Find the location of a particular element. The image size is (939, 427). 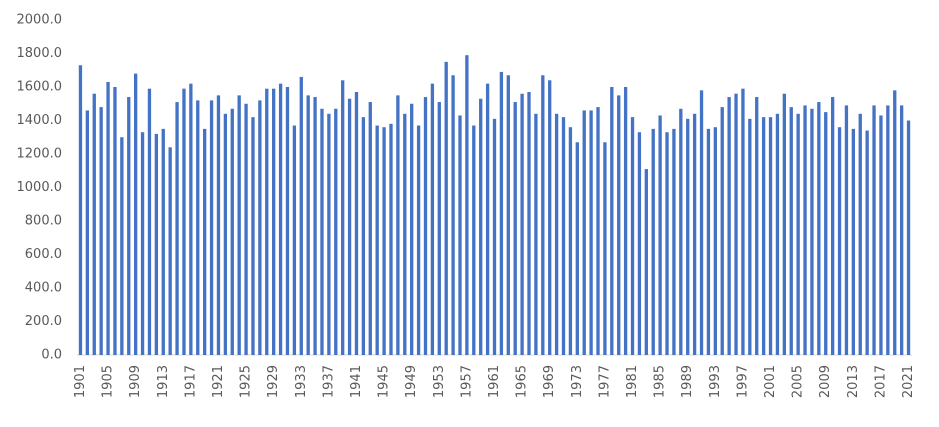

x-tick-label: 1913 is located at coordinates (163, 381).